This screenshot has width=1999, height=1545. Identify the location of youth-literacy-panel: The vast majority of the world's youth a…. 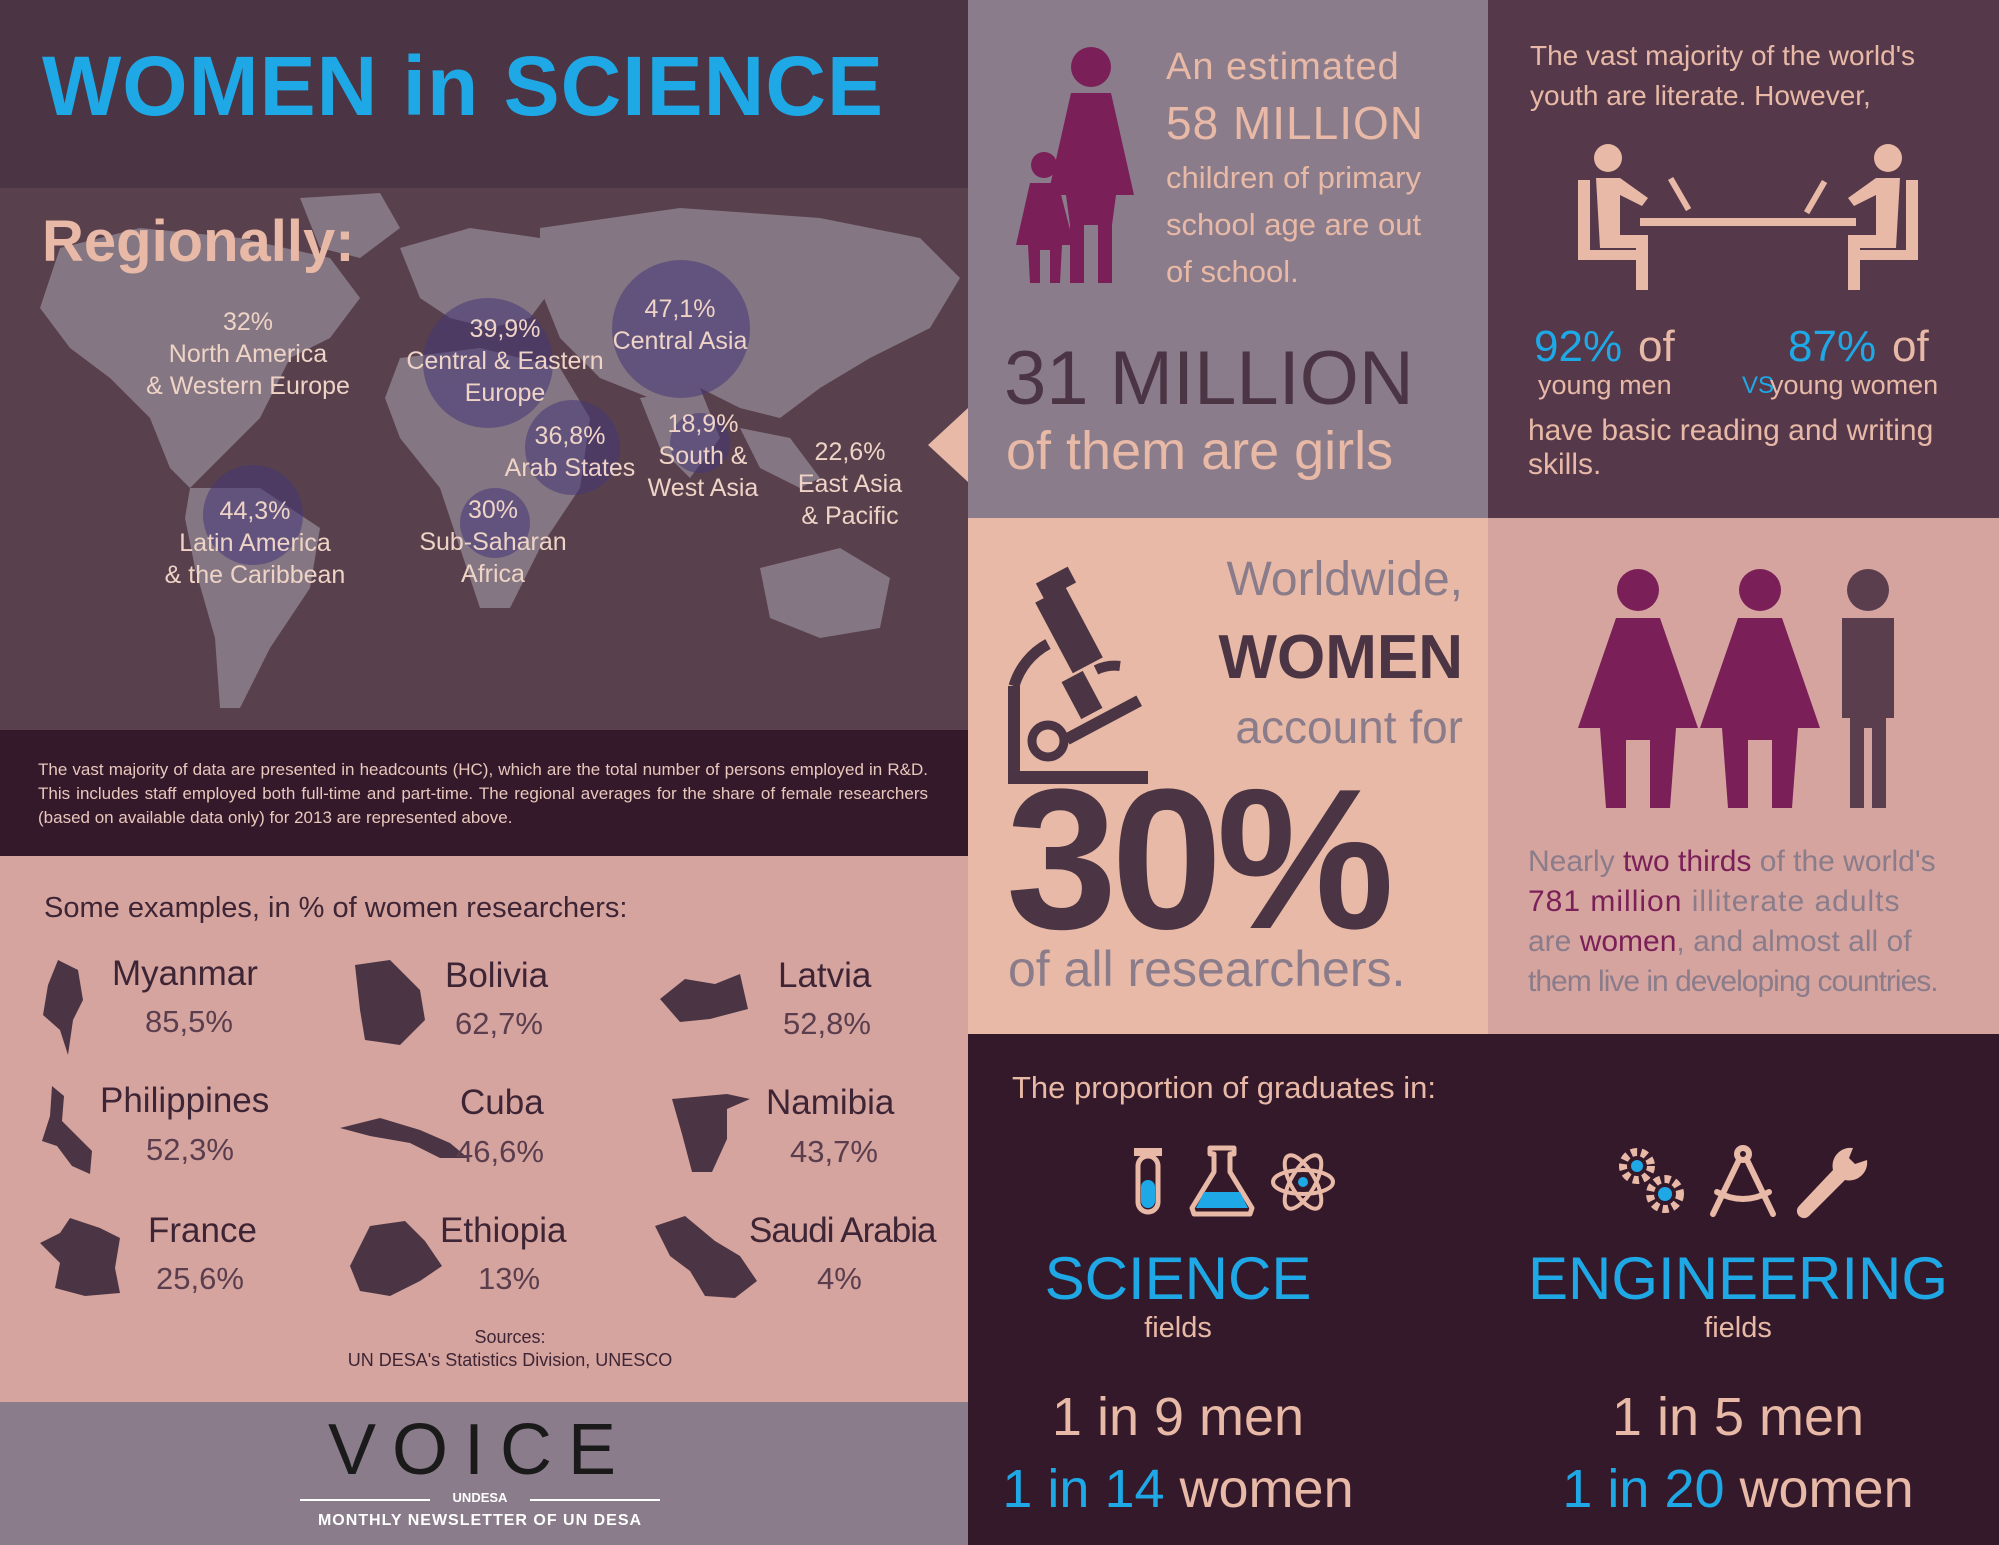
(1743, 259).